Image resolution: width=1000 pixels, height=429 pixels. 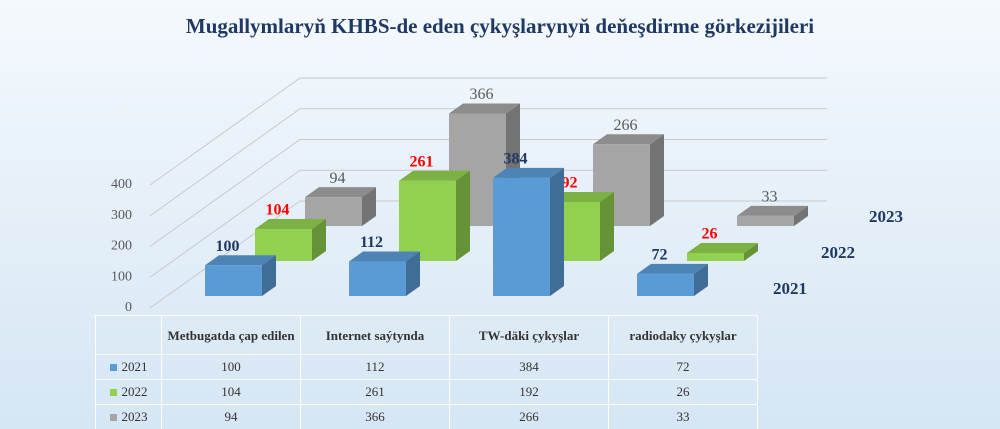 What do you see at coordinates (626, 125) in the screenshot?
I see `data-label: 266` at bounding box center [626, 125].